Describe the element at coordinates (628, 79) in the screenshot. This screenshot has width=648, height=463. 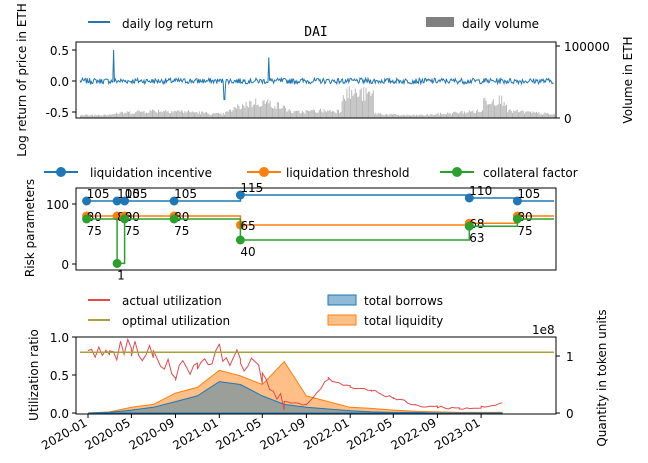
I see `y-right-axis-label: Volume in ETH` at that location.